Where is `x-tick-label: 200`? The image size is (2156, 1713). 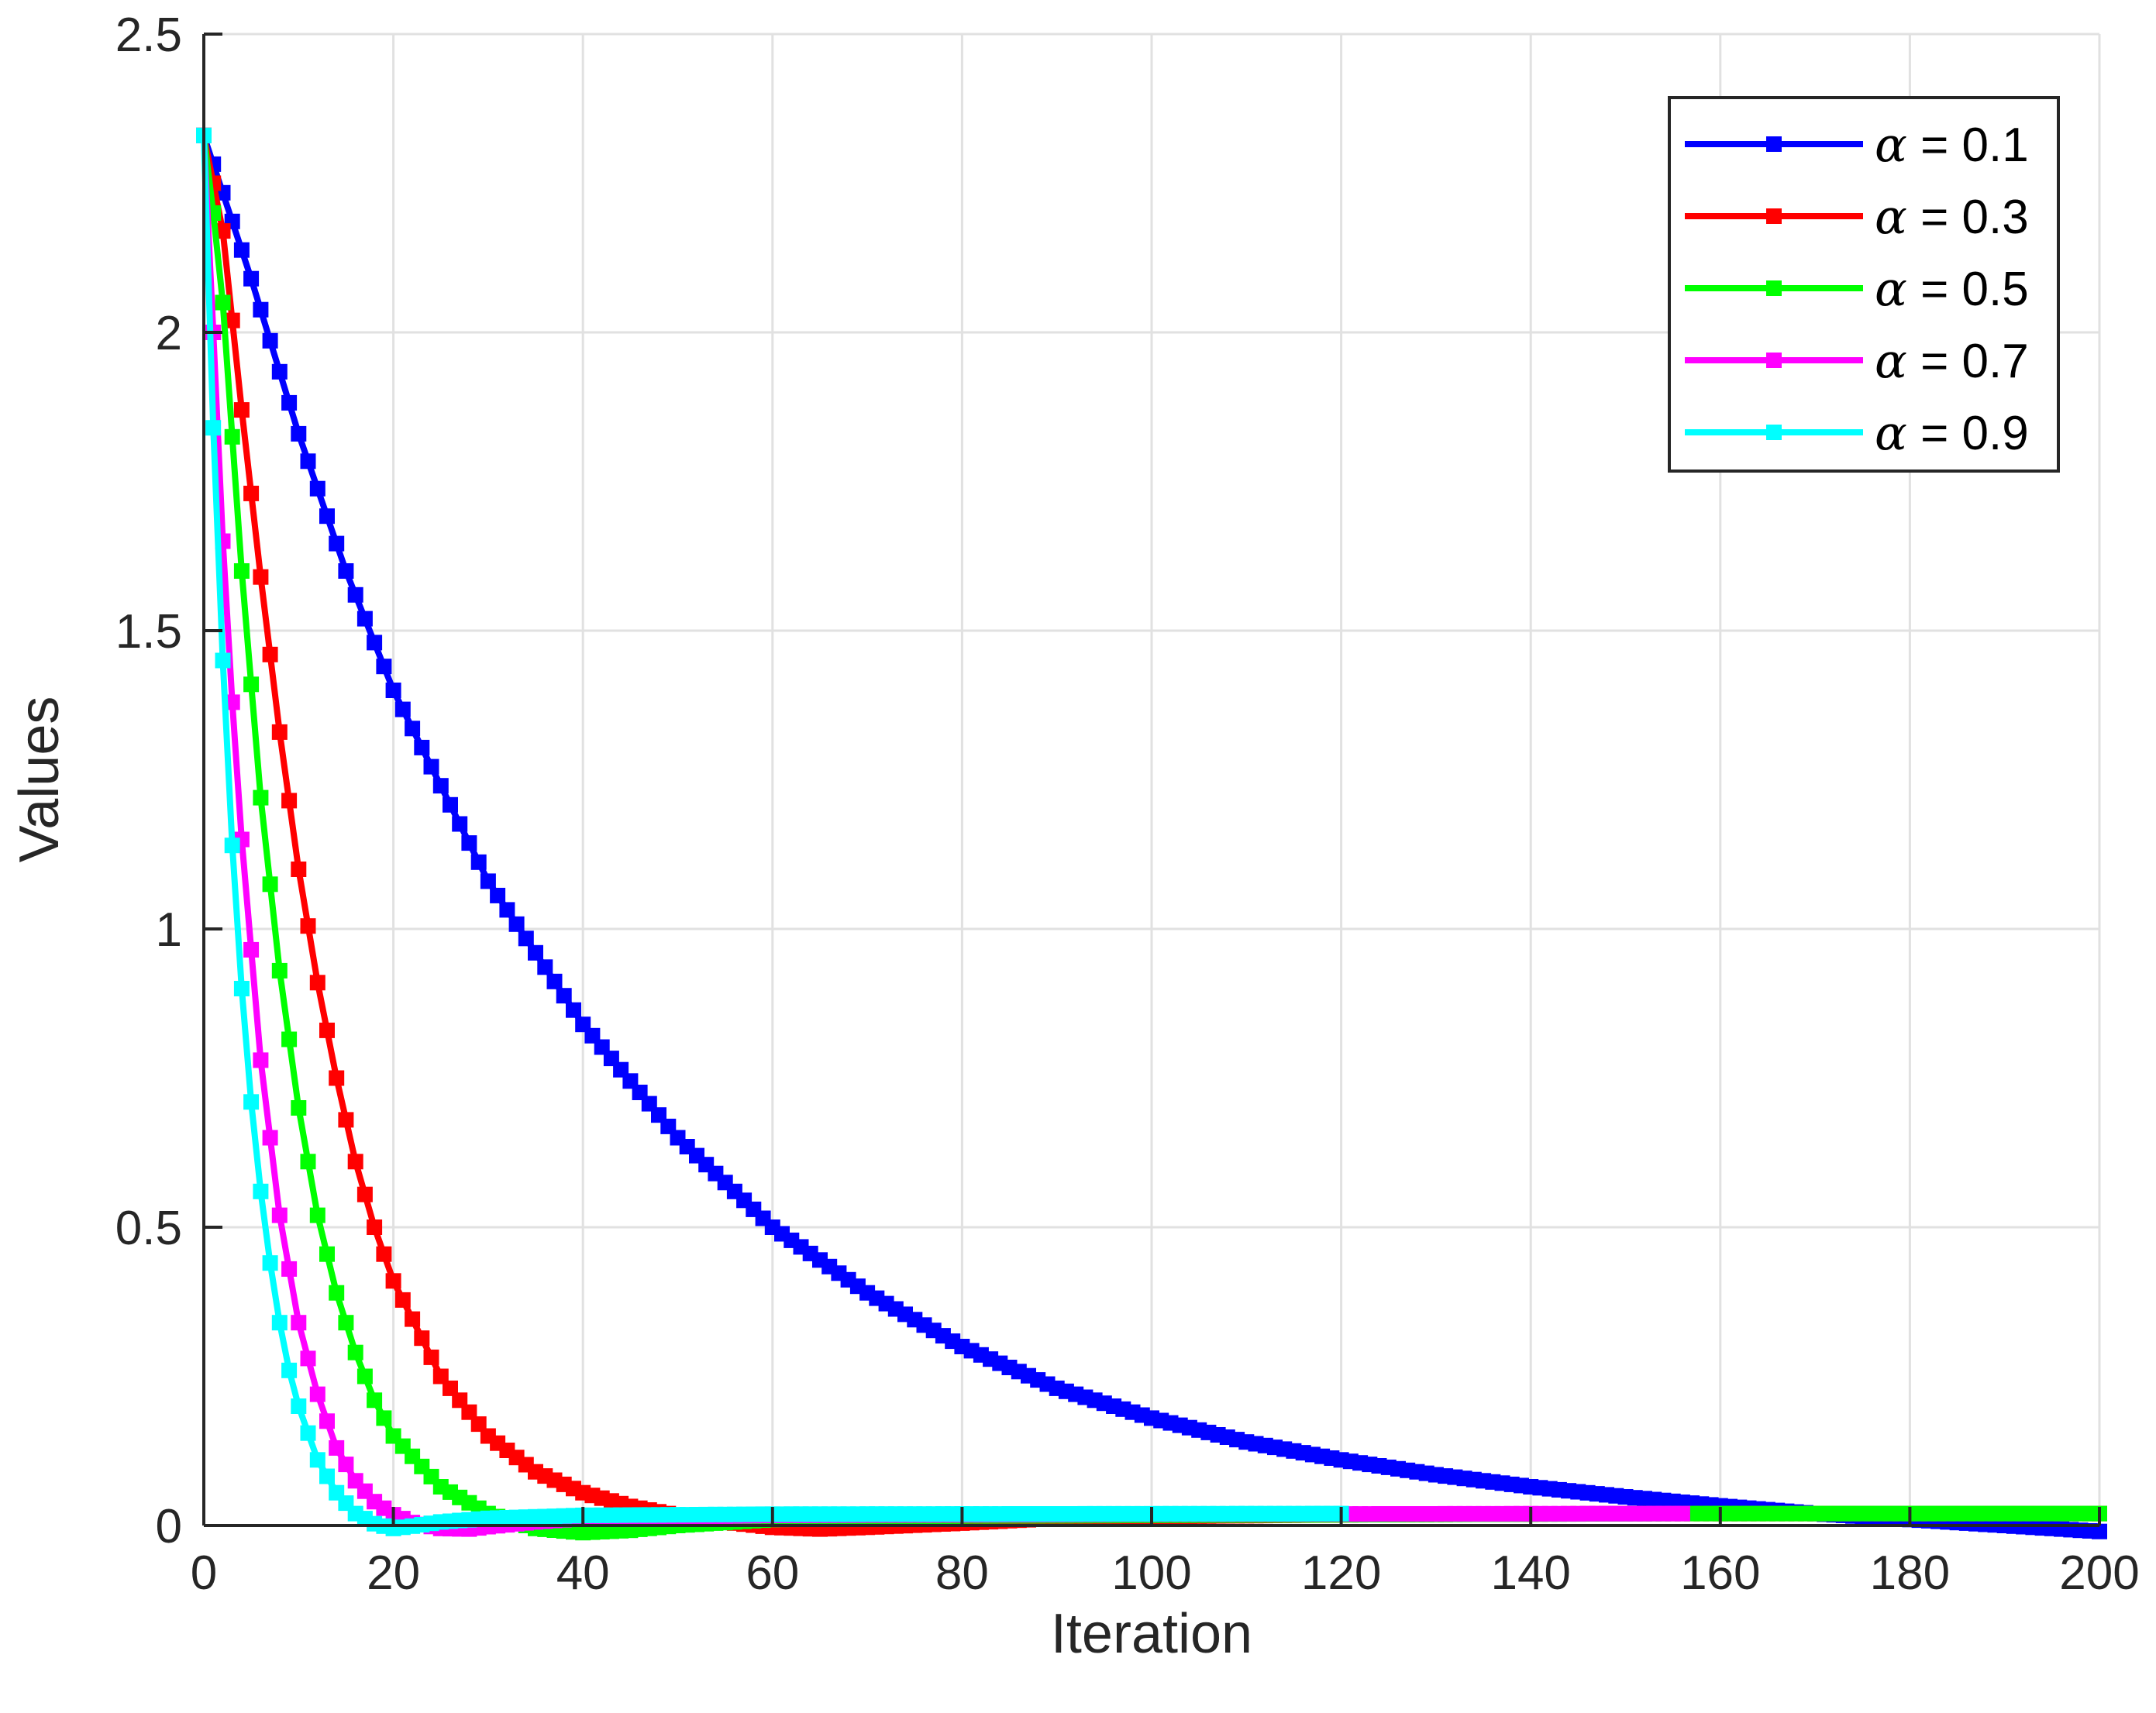 x-tick-label: 200 is located at coordinates (2099, 1573).